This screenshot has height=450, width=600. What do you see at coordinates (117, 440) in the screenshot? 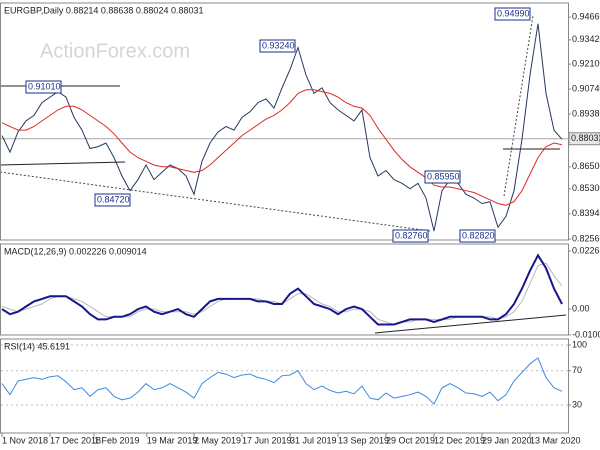
I see `x-tick-label: 1 Feb 2019` at bounding box center [117, 440].